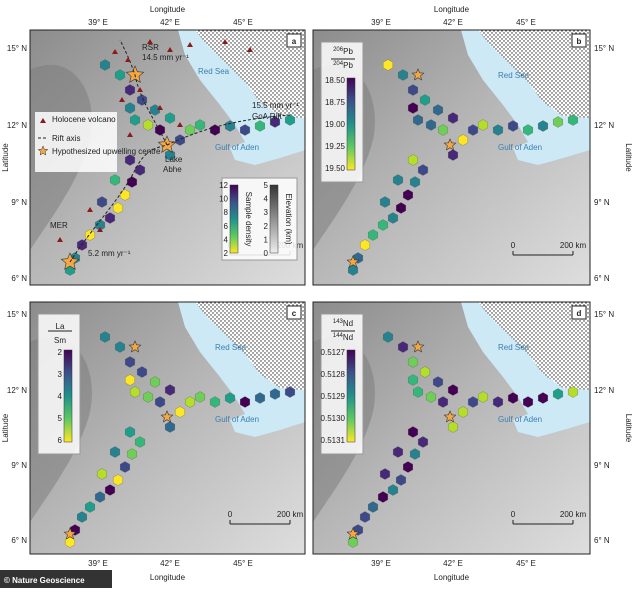  What do you see at coordinates (60, 340) in the screenshot?
I see `isotope-element: Sm` at bounding box center [60, 340].